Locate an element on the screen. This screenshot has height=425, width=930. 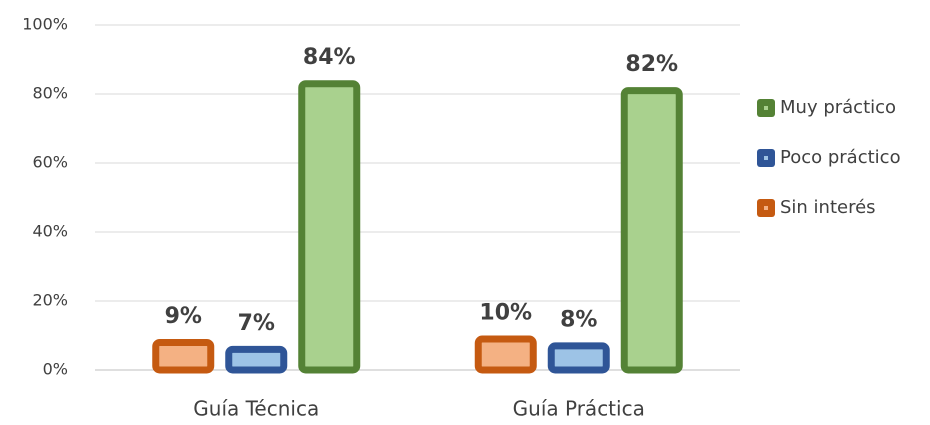
y-tick-label: 40% is located at coordinates (50, 231).